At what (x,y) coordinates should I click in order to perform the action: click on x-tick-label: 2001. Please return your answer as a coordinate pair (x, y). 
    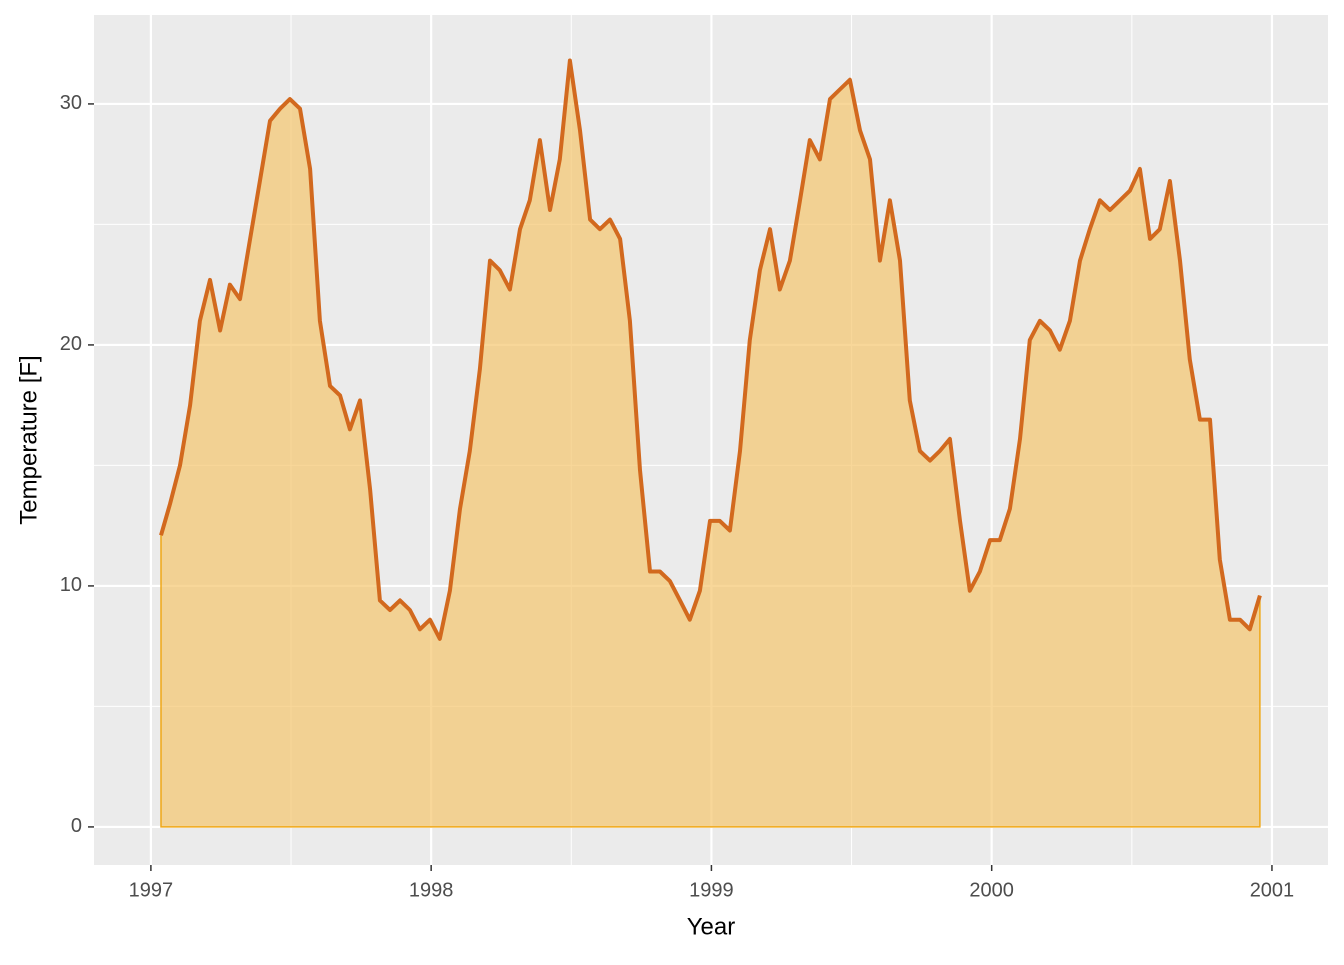
    Looking at the image, I should click on (1272, 890).